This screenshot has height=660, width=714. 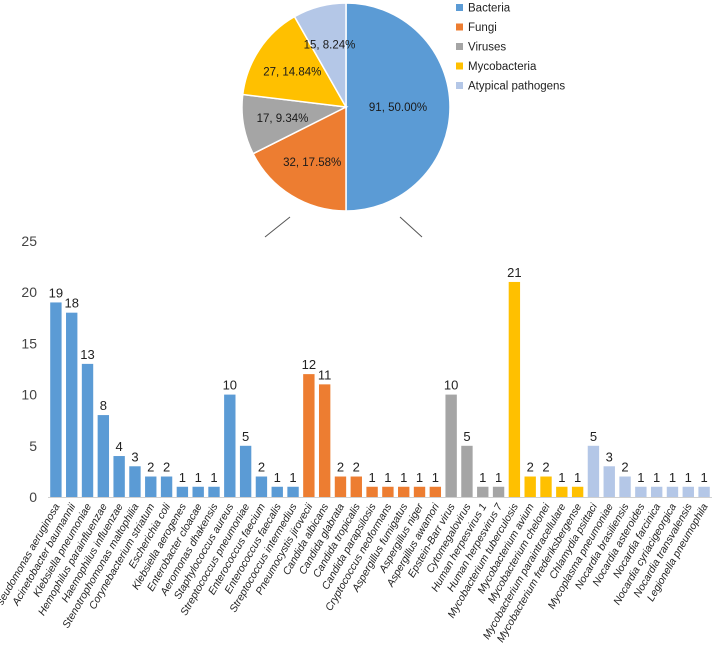 What do you see at coordinates (277, 477) in the screenshot?
I see `bar-data-label-enterococcus-faecalis: 1` at bounding box center [277, 477].